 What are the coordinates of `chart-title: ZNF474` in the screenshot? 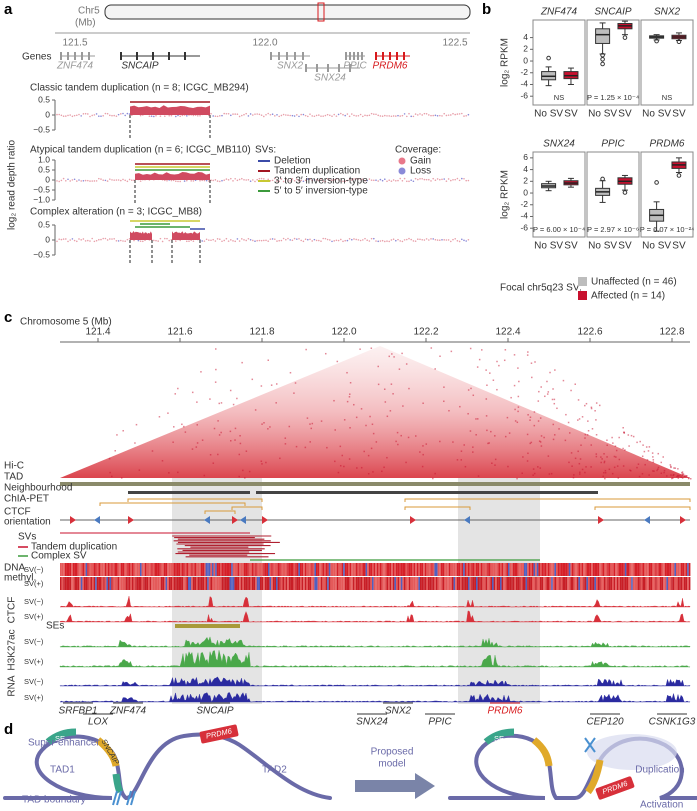 It's located at (559, 12).